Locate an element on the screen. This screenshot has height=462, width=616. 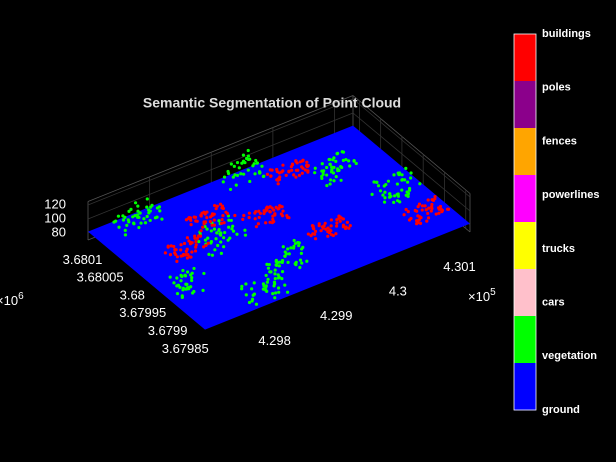
x-exponent-base: ×10 is located at coordinates (479, 296).